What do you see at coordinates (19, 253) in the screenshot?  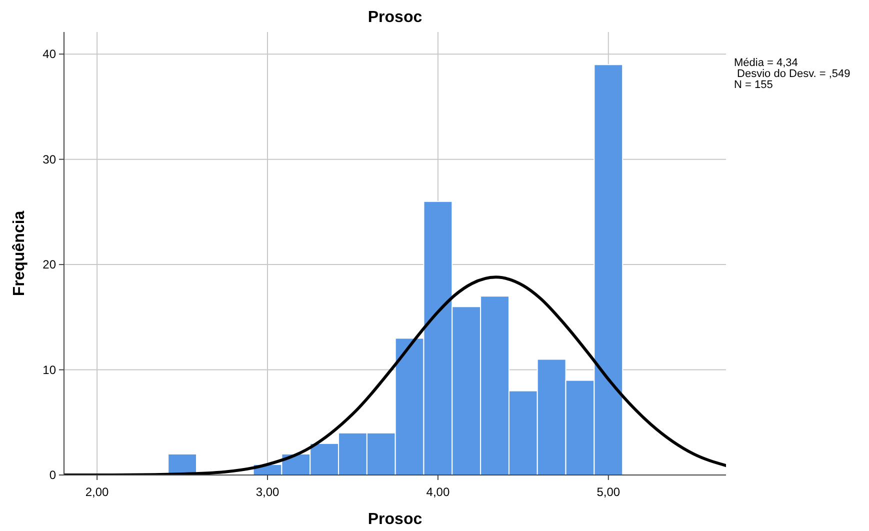 I see `y-axis-title: Frequência` at bounding box center [19, 253].